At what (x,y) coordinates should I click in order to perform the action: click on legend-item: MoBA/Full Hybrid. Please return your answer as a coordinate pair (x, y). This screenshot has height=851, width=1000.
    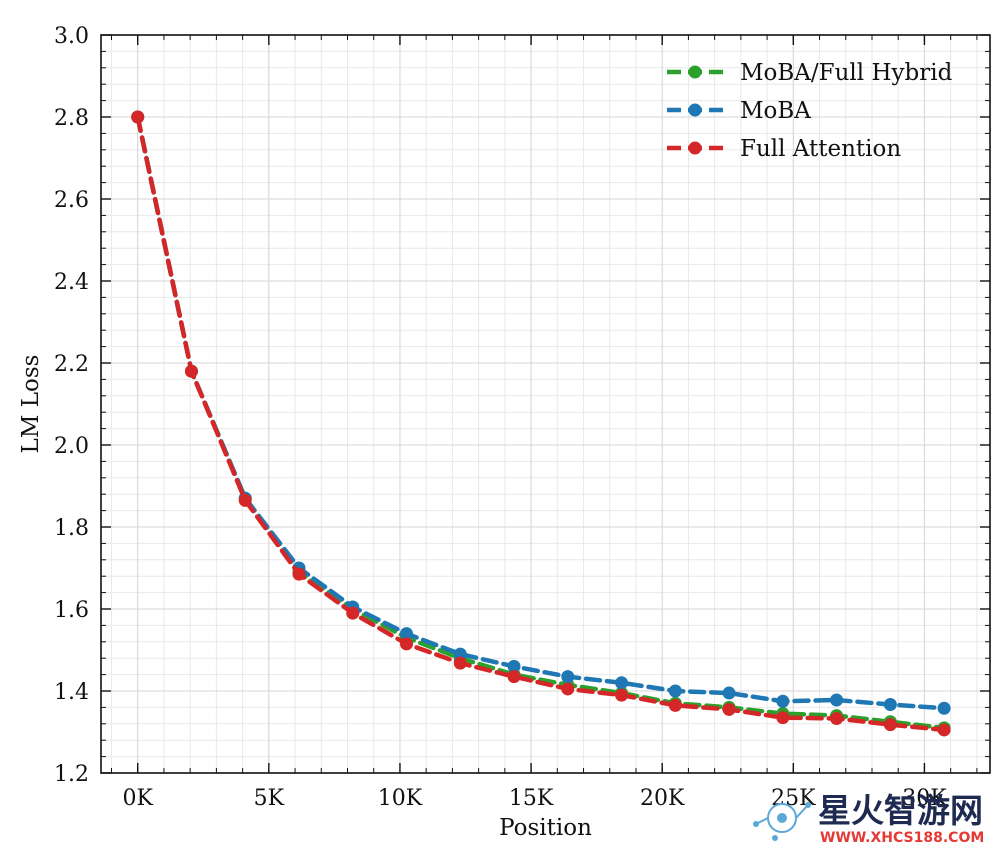
    Looking at the image, I should click on (810, 73).